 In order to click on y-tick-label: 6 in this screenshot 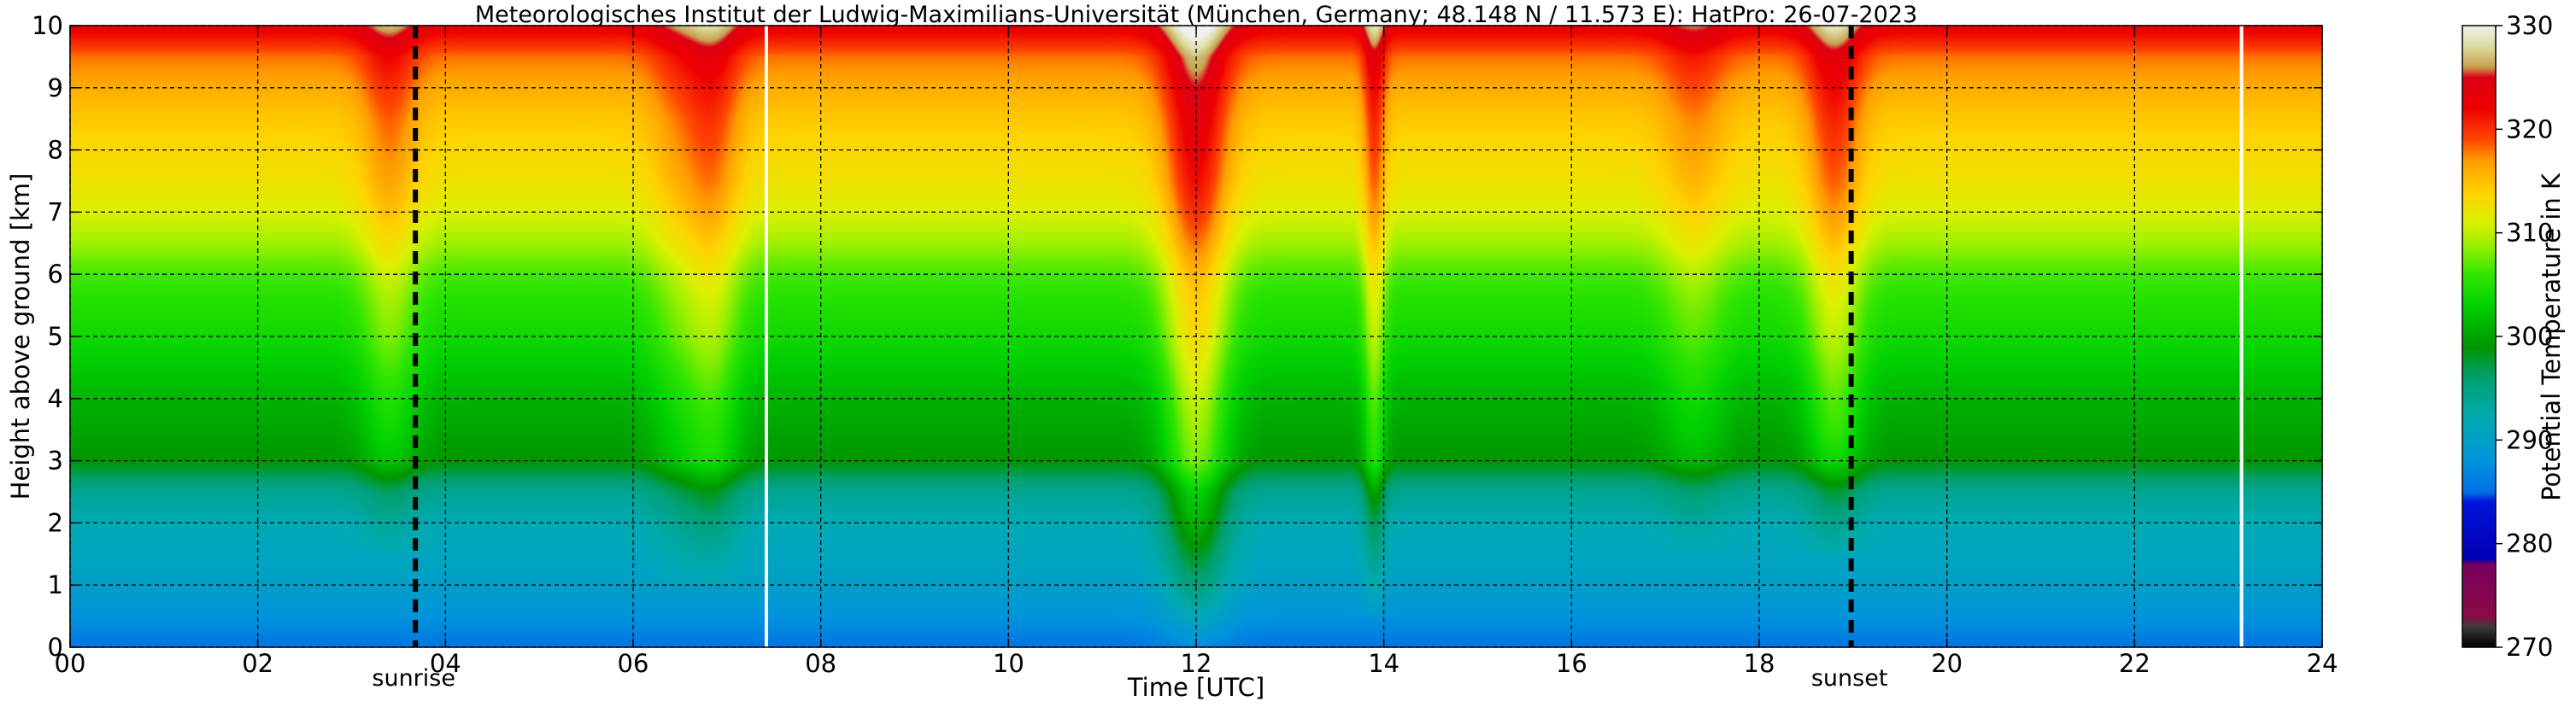, I will do `click(55, 275)`.